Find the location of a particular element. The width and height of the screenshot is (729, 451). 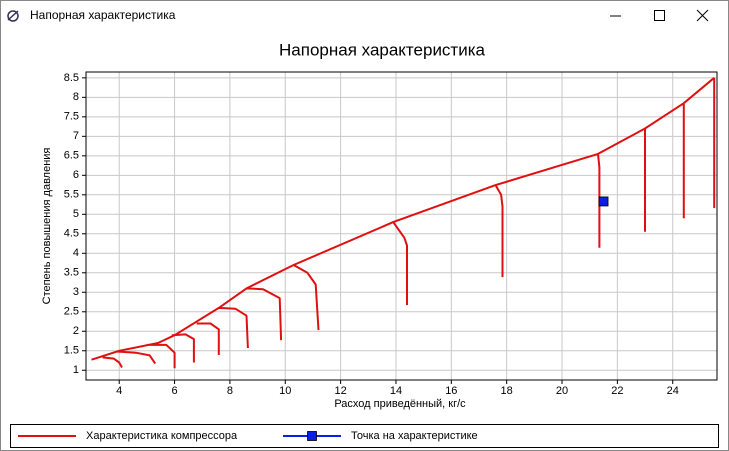

window-title: Напорная характеристика is located at coordinates (103, 15).